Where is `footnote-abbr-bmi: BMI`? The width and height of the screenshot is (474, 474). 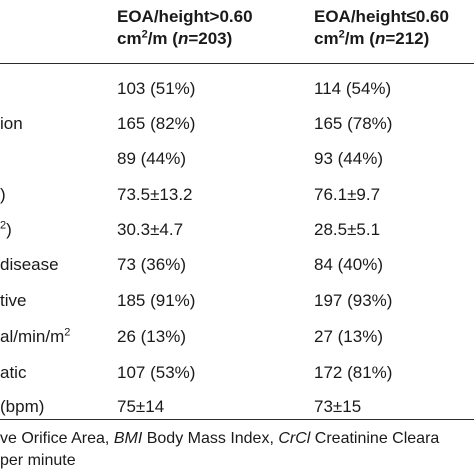
footnote-abbr-bmi: BMI is located at coordinates (128, 438).